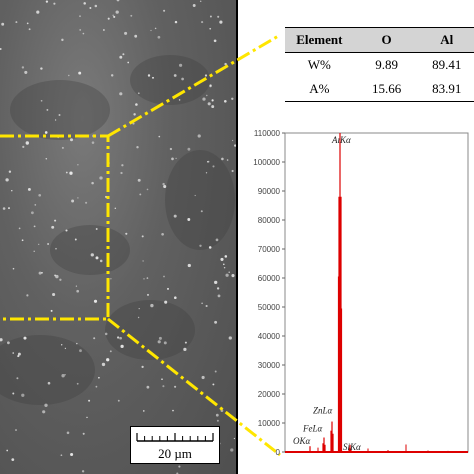  What do you see at coordinates (269, 278) in the screenshot?
I see `y-tick-label: 60000` at bounding box center [269, 278].